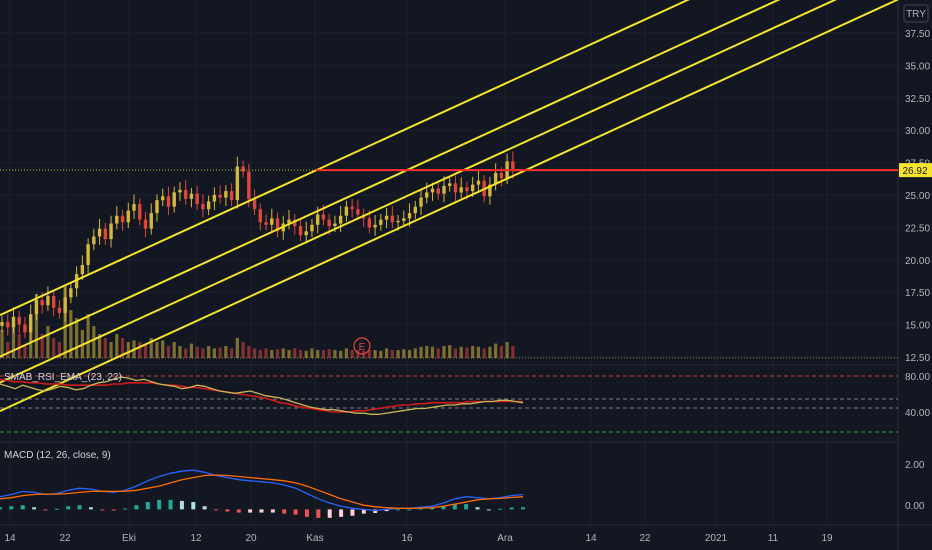 The image size is (932, 550). I want to click on volume-bars, so click(257, 322).